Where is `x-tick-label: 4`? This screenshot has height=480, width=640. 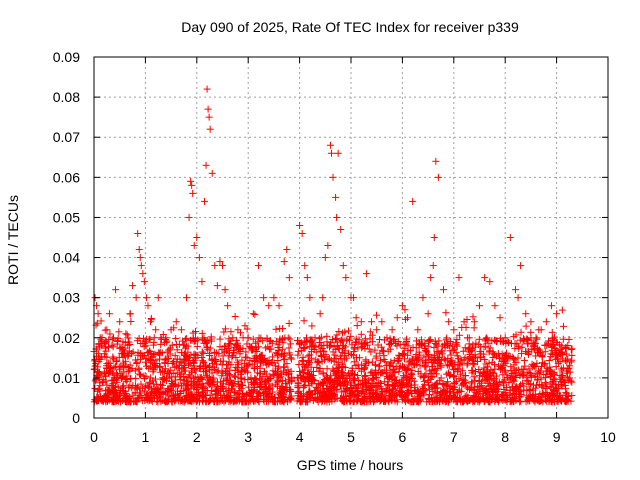 x-tick-label: 4 is located at coordinates (300, 437).